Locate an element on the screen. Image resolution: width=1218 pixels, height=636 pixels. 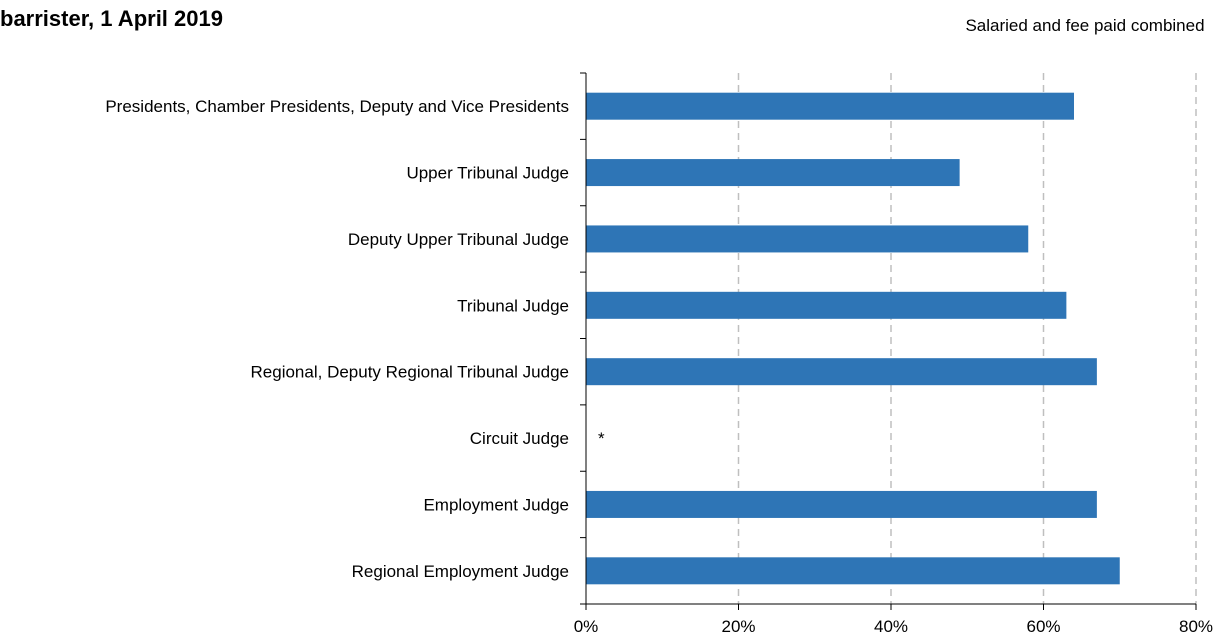
category-label: Circuit Judge is located at coordinates (519, 438).